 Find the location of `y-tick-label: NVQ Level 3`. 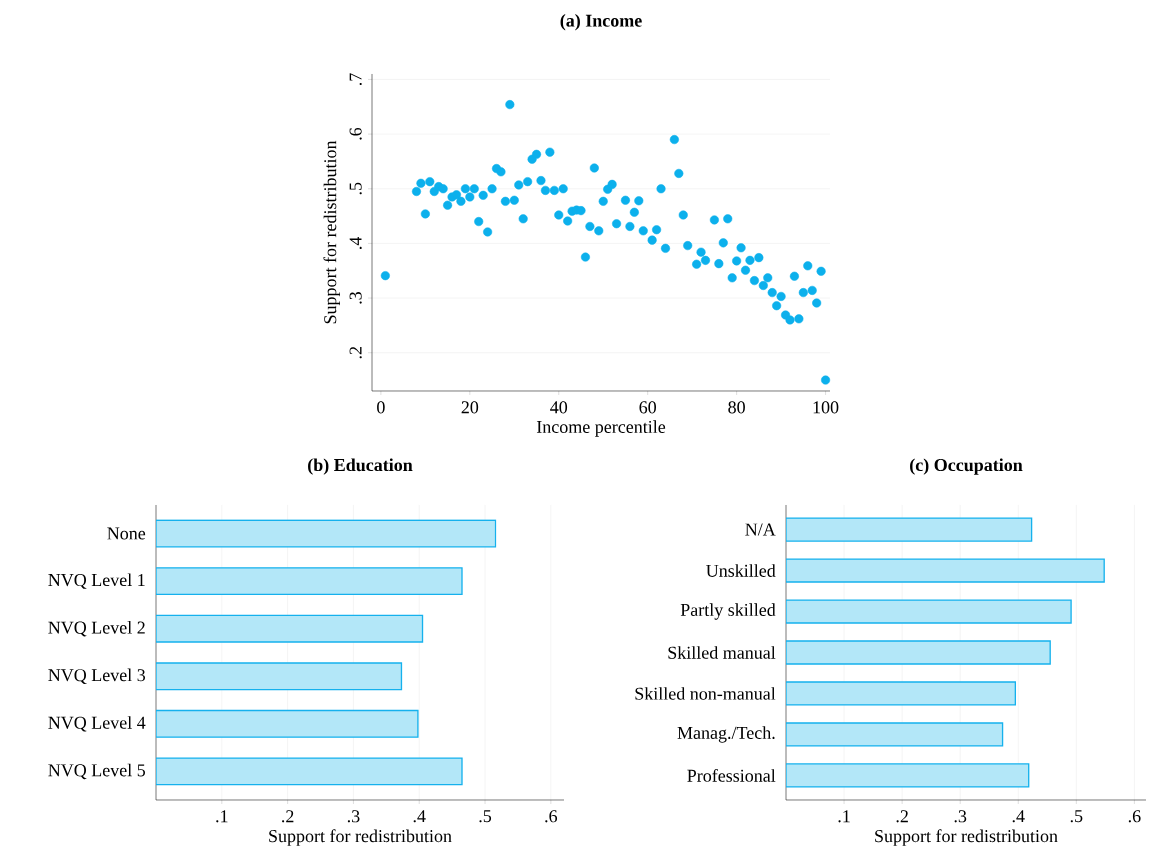

y-tick-label: NVQ Level 3 is located at coordinates (97, 676).